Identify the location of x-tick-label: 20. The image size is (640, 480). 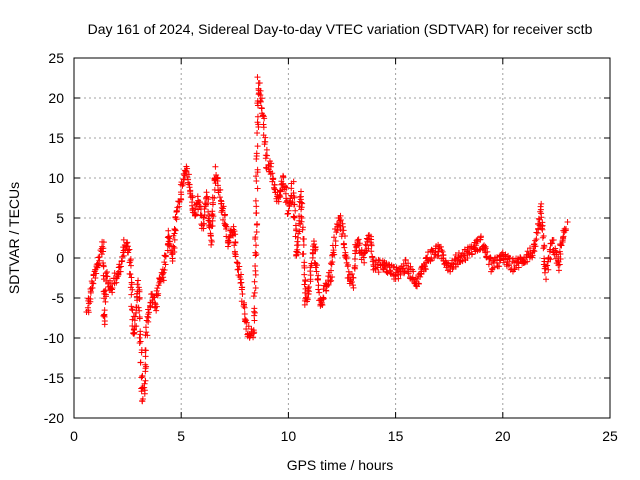
(503, 436).